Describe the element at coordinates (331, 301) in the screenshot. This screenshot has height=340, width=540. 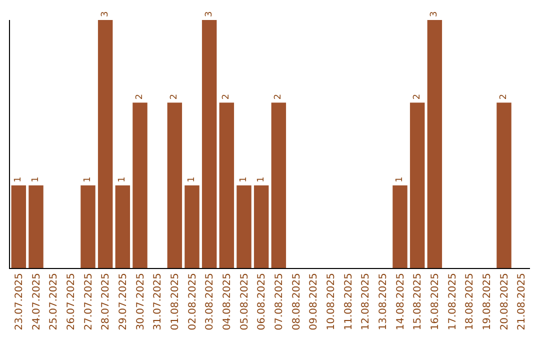
I see `x-tick-label: 10.08.2025` at that location.